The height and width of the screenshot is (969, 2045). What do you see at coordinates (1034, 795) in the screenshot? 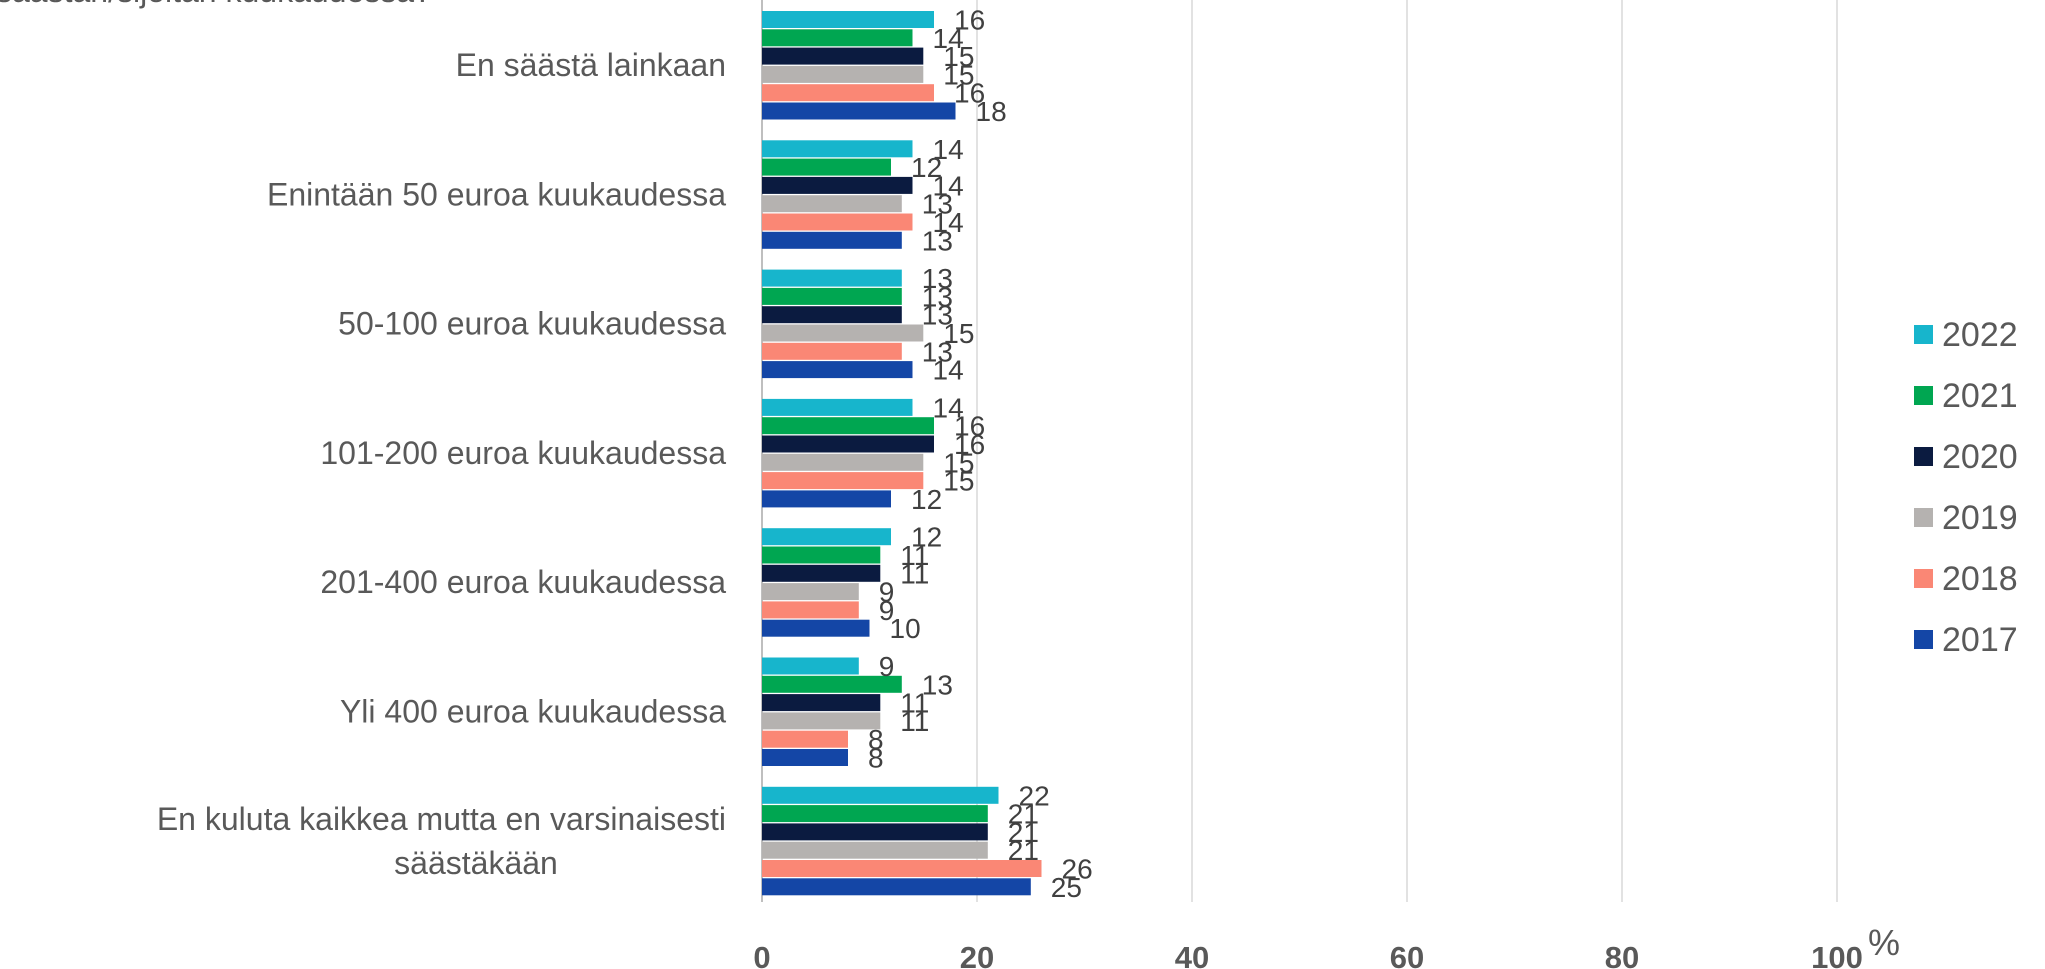
I see `data-label: 22` at bounding box center [1034, 795].